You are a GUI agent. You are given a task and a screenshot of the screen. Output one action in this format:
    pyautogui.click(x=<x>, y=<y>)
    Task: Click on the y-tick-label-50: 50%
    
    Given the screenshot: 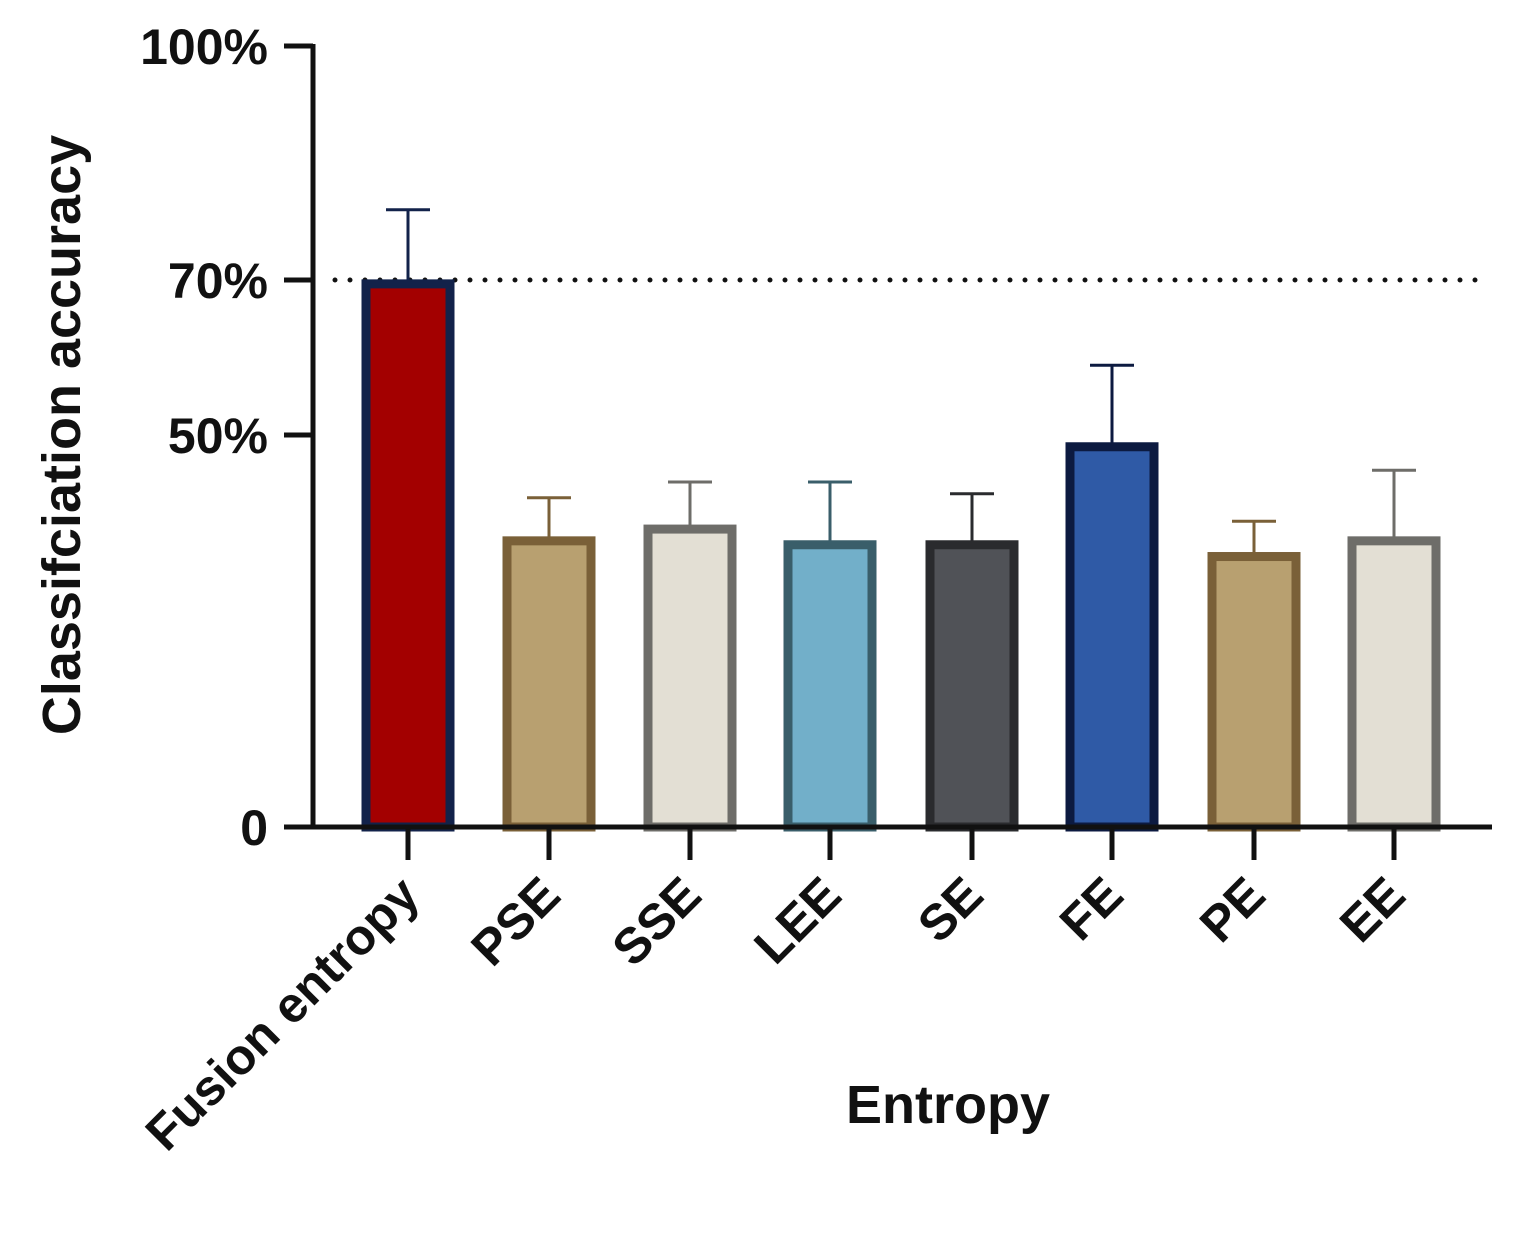 What is the action you would take?
    pyautogui.click(x=218, y=436)
    